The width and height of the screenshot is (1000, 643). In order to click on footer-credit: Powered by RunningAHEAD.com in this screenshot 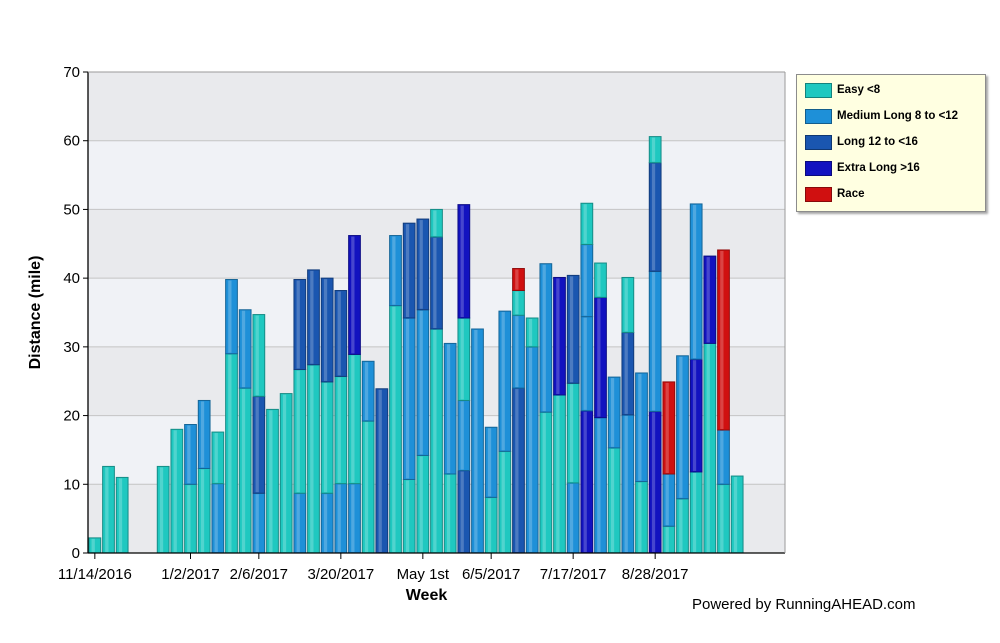, I will do `click(804, 604)`.